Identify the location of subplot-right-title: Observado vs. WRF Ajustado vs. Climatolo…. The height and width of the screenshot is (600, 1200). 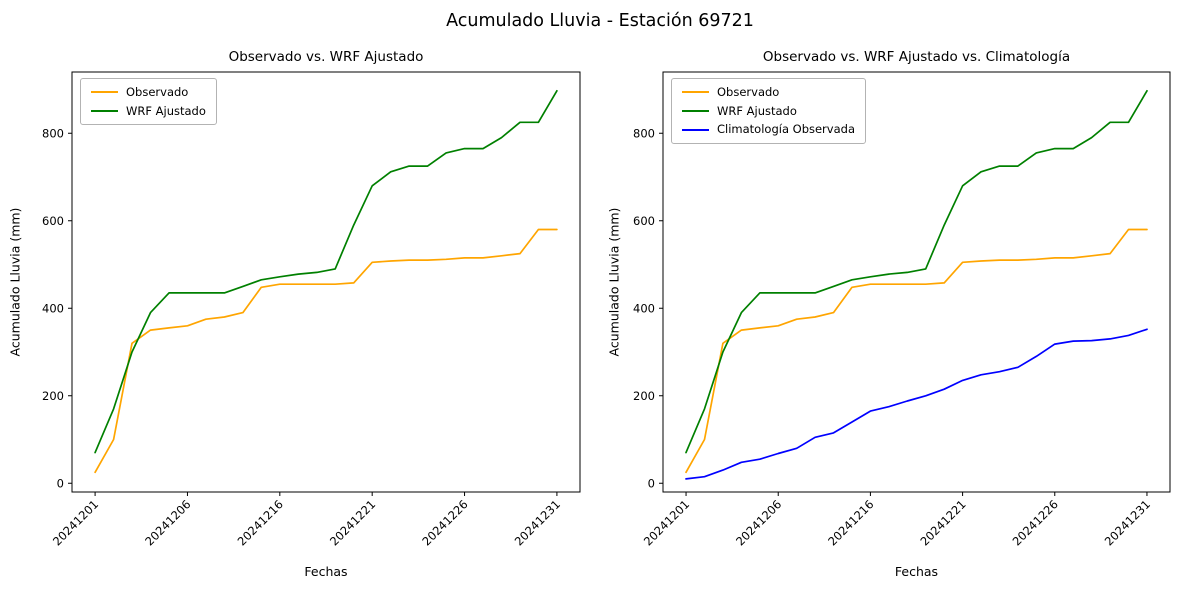
(916, 57).